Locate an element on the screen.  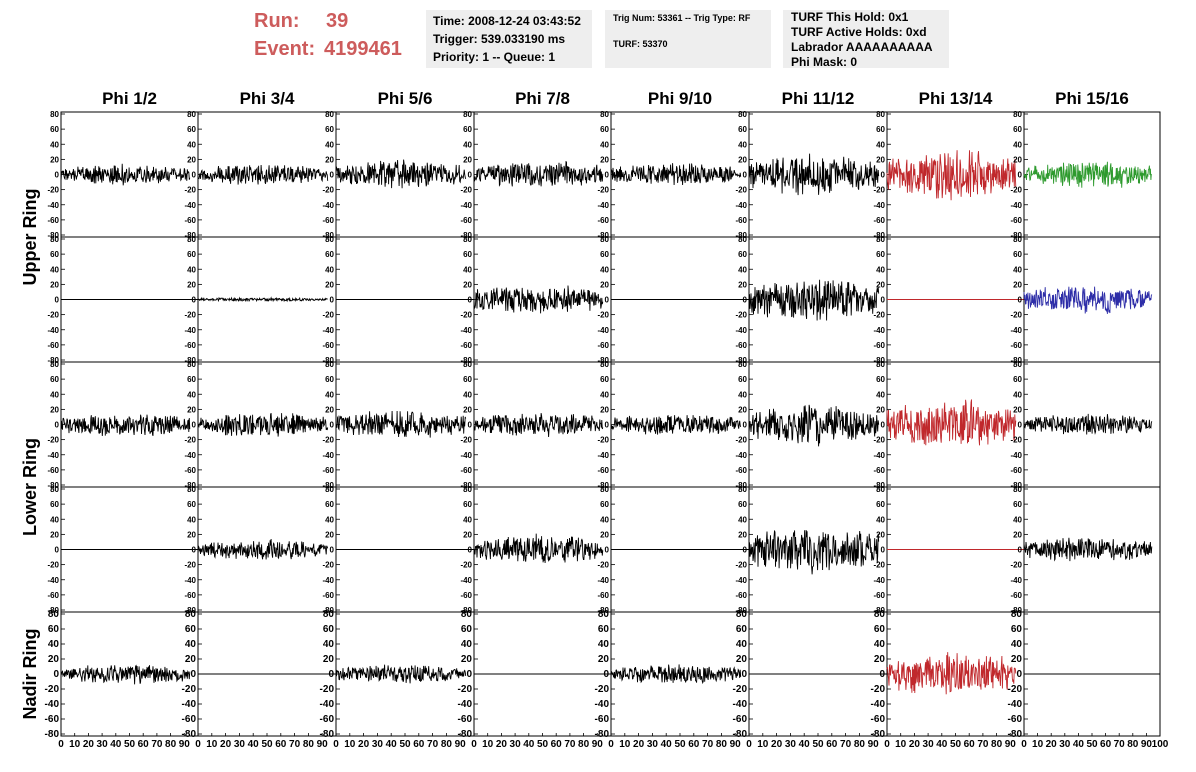
ring-label: Lower Ring is located at coordinates (30, 487).